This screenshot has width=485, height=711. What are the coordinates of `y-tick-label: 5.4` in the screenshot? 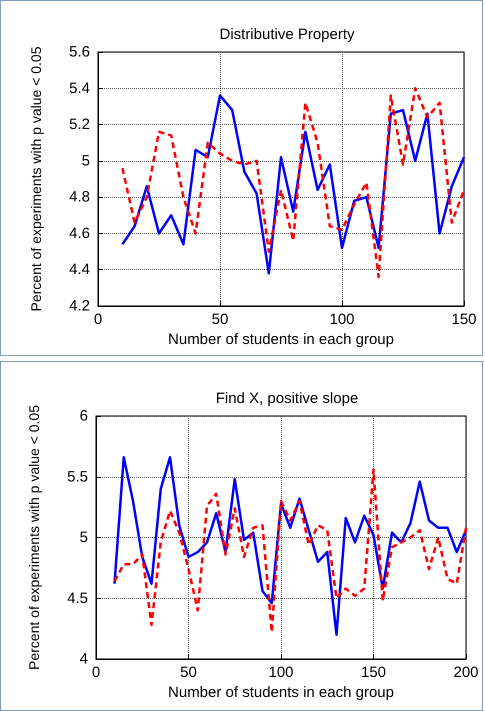 It's located at (79, 88).